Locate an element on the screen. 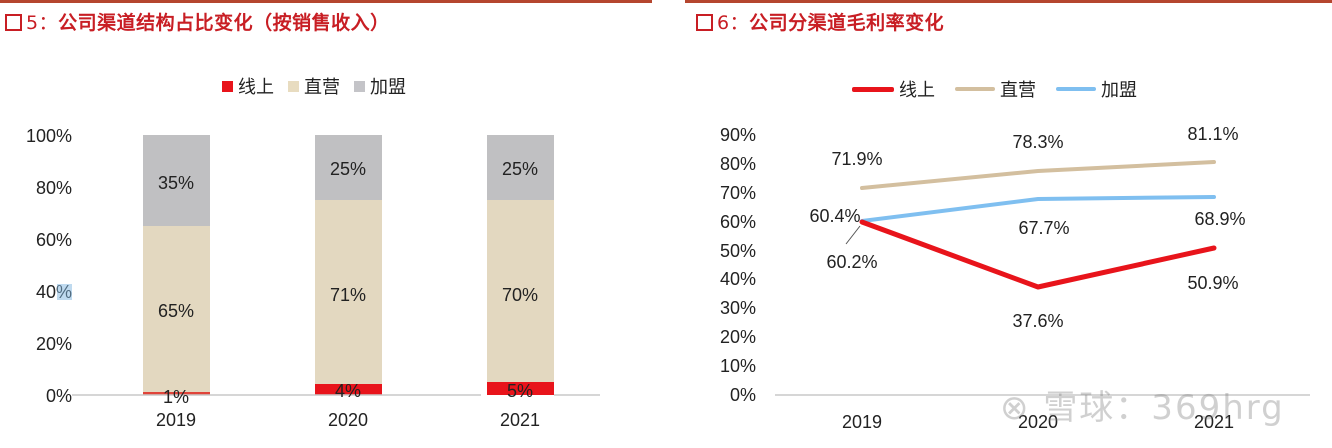  series-franchise-line is located at coordinates (1038, 209).